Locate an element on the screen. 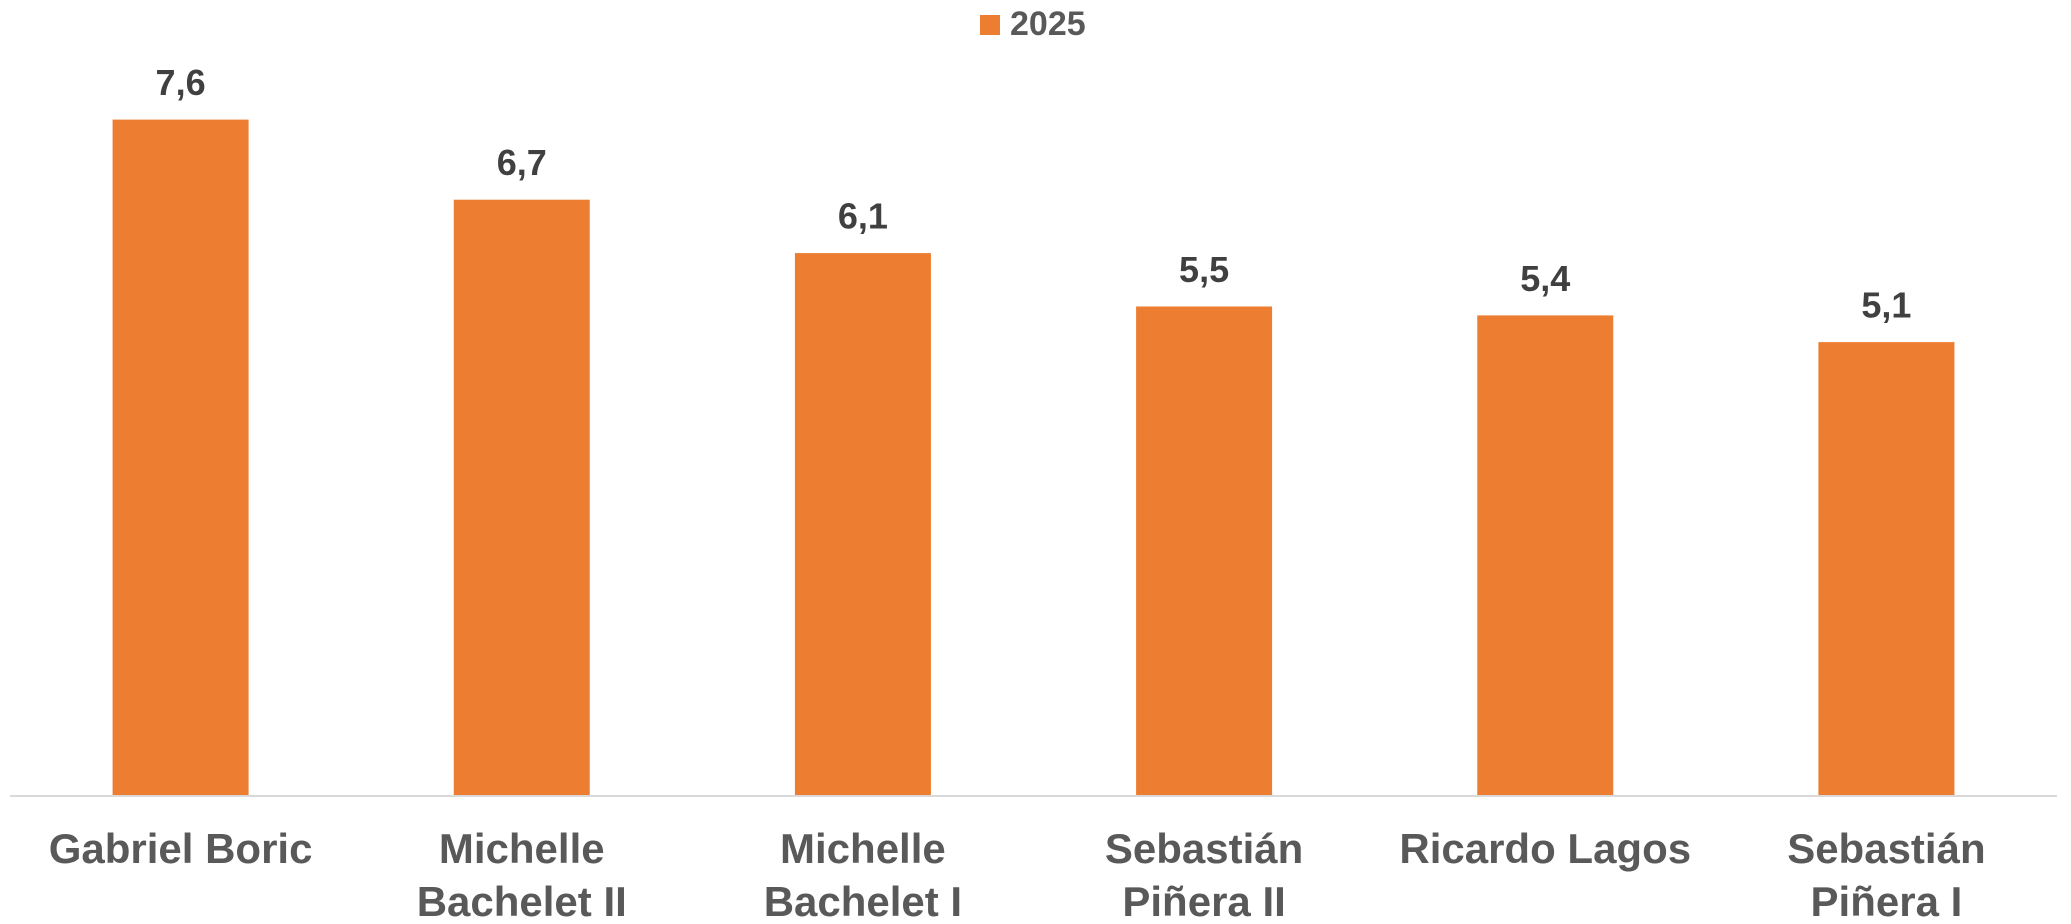 This screenshot has width=2071, height=924. x-tick-label: Ricardo Lagos is located at coordinates (1545, 848).